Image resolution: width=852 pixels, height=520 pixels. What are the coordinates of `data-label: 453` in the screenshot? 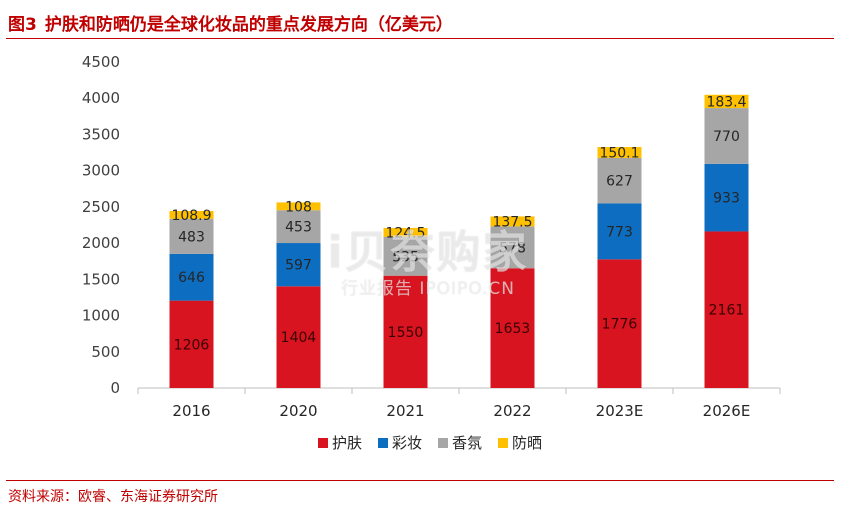 It's located at (298, 228).